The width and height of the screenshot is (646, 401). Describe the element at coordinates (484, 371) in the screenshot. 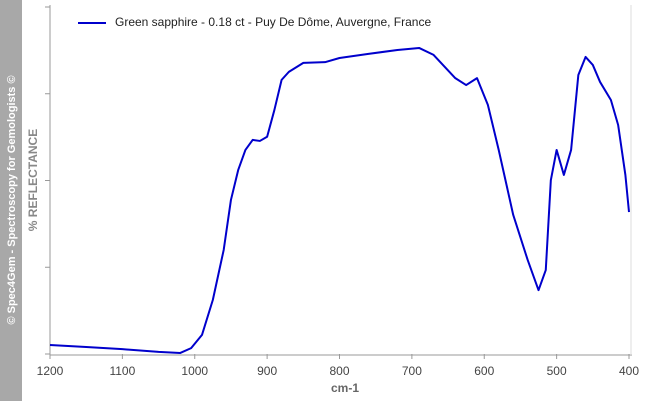

I see `x-tick-label: 600` at that location.